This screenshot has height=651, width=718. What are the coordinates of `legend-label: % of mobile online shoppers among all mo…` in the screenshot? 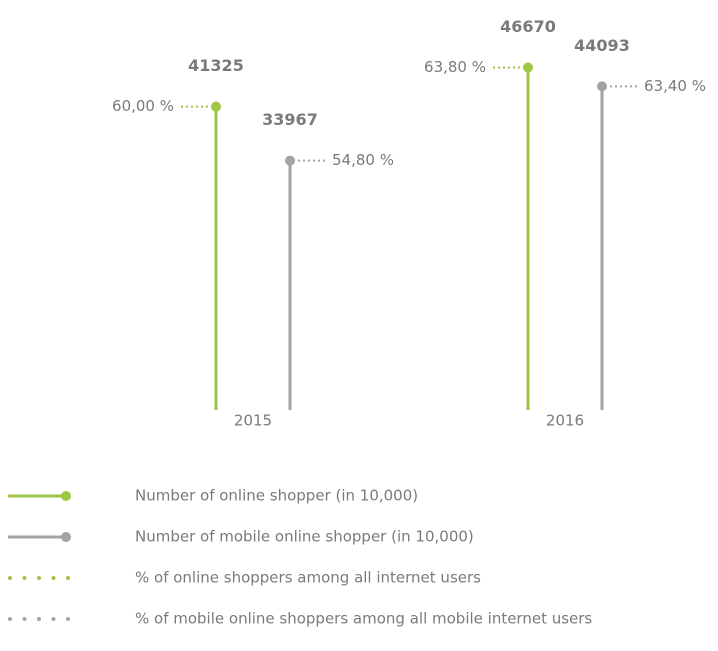 It's located at (363, 619).